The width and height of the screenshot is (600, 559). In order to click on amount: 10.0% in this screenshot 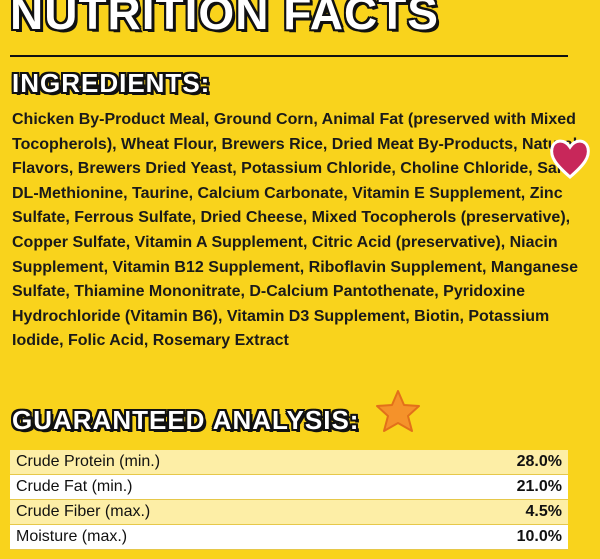, I will do `click(492, 537)`.